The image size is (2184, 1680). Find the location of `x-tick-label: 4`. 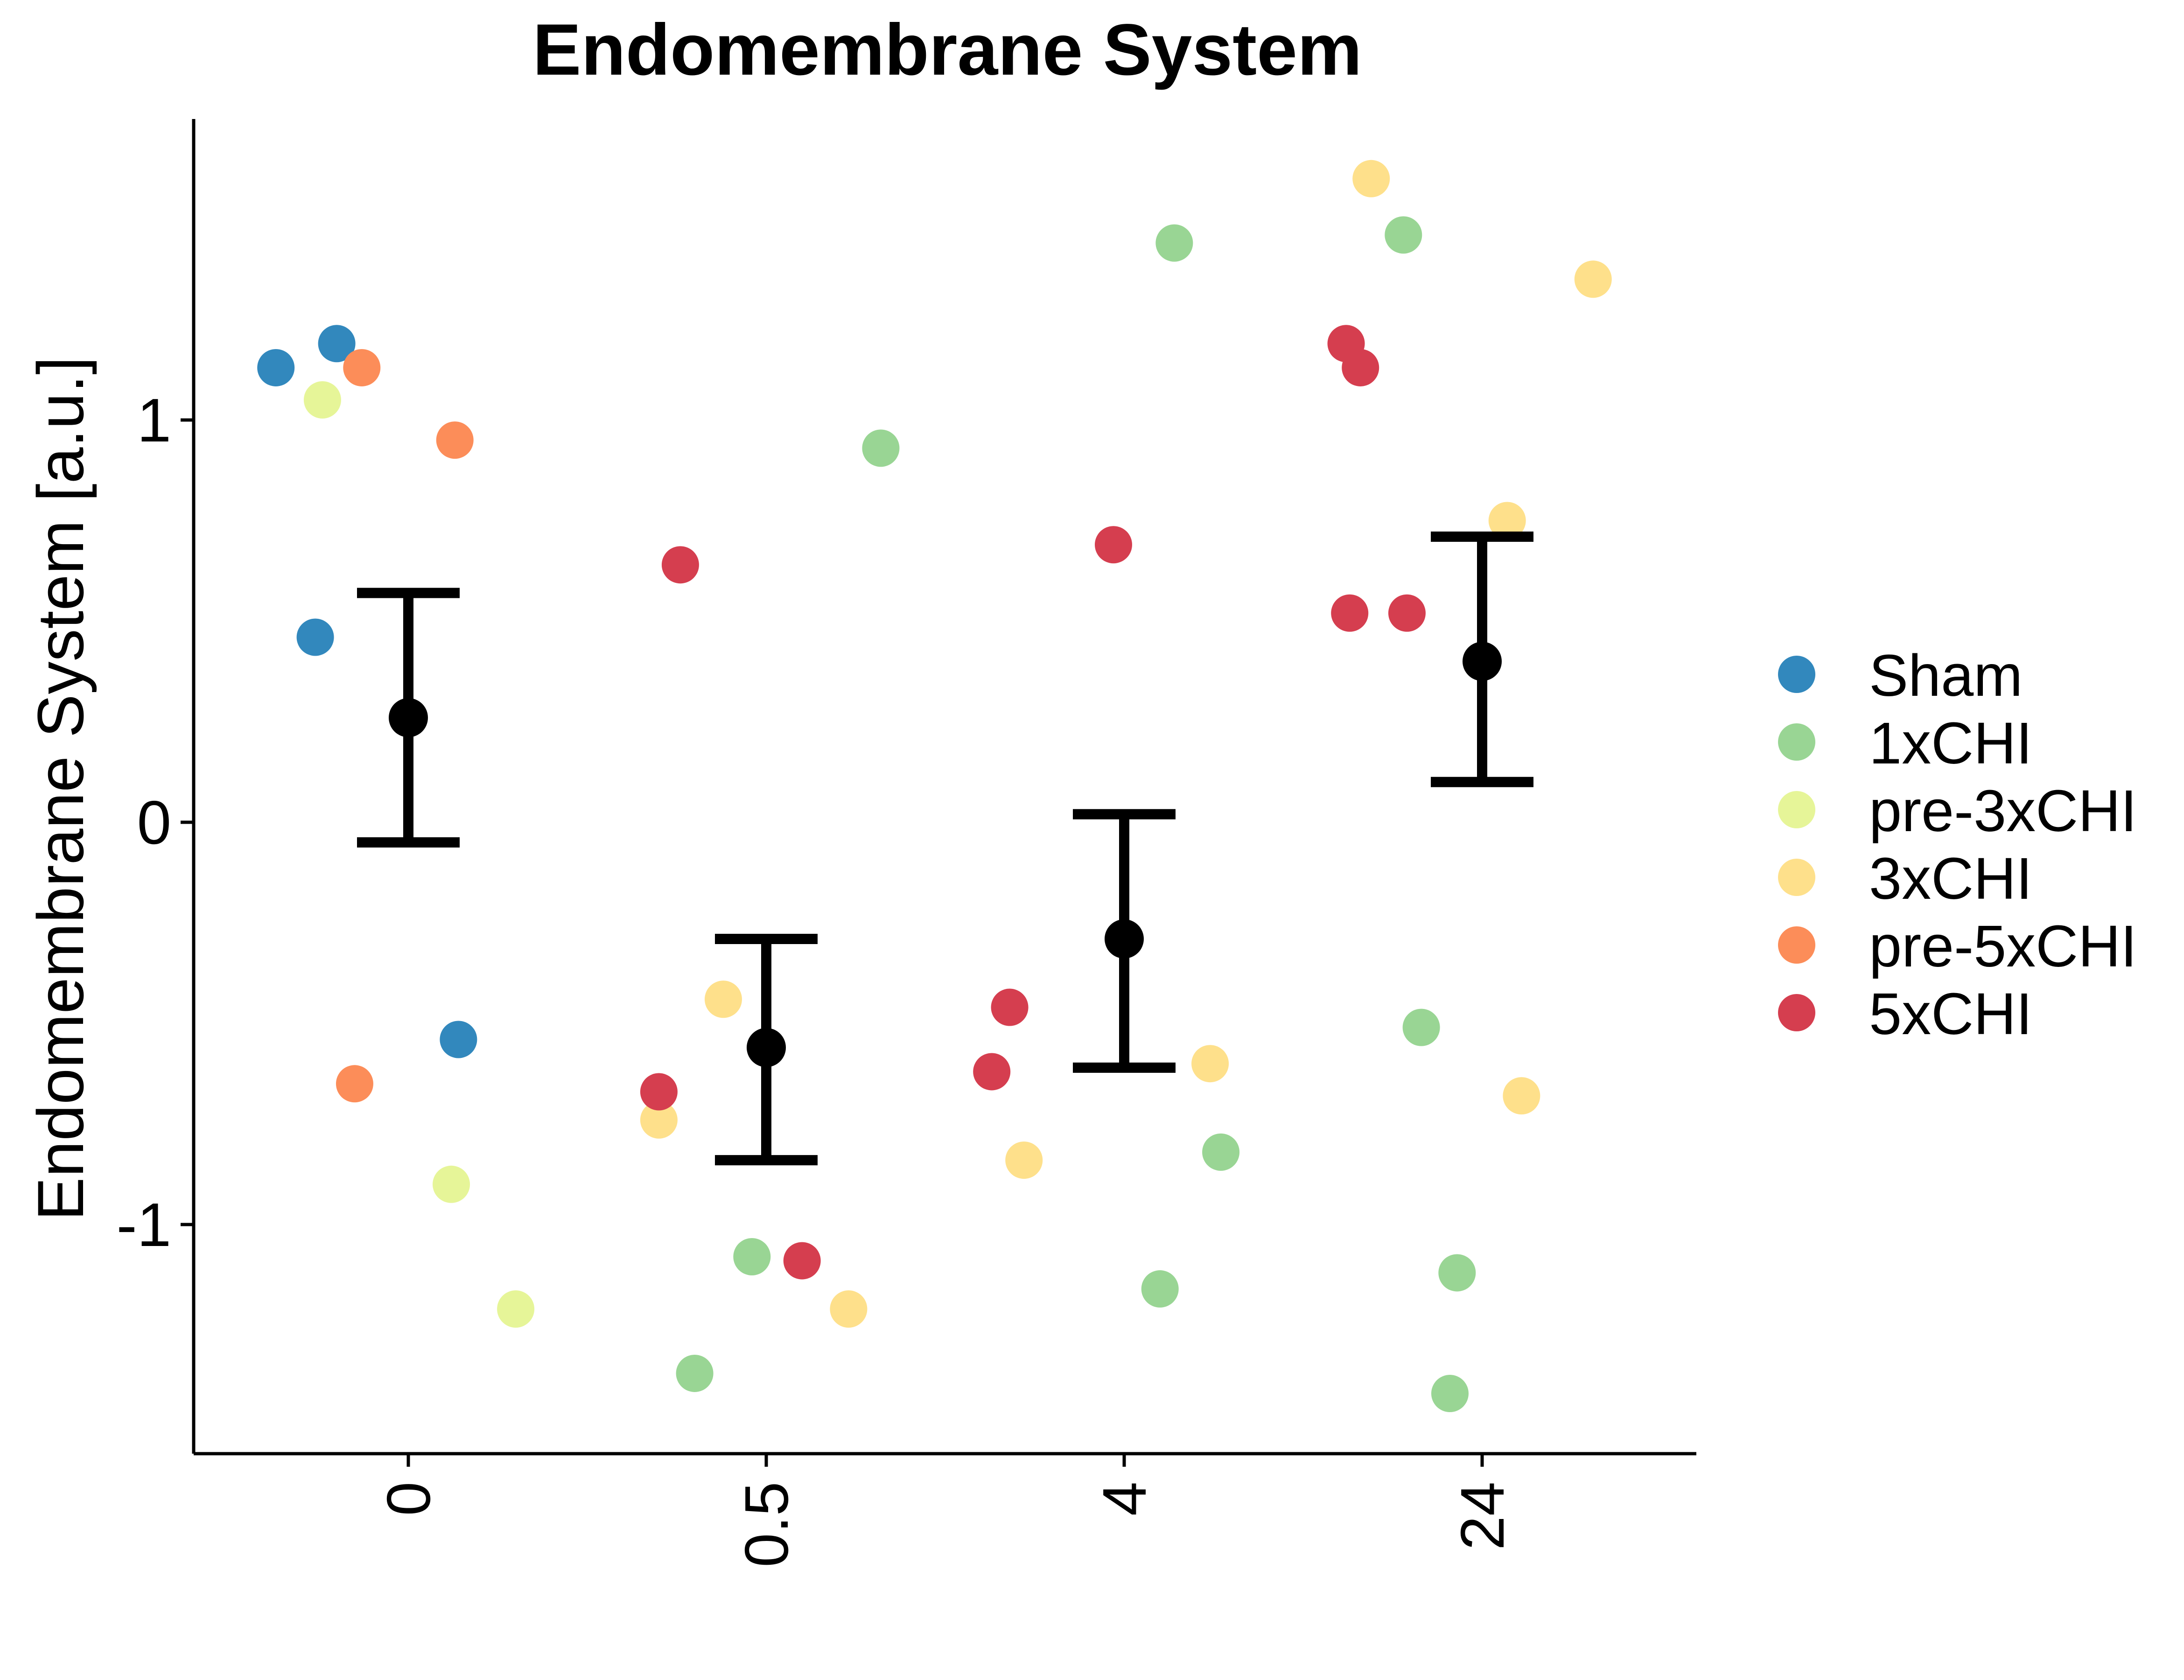

x-tick-label: 4 is located at coordinates (1124, 1499).